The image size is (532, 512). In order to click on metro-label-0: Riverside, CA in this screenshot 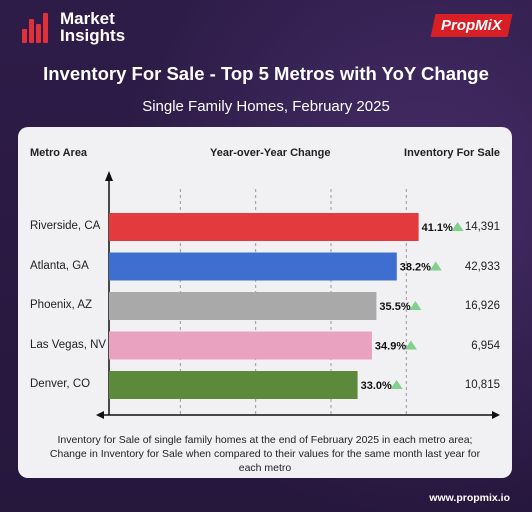, I will do `click(65, 226)`.